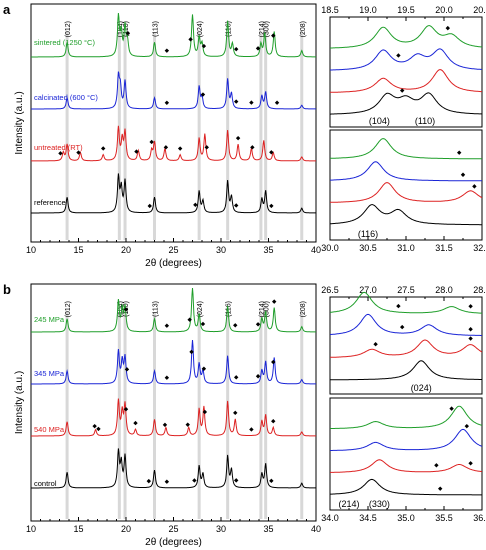  What do you see at coordinates (262, 29) in the screenshot?
I see `hkl-label: (214)` at bounding box center [262, 29].